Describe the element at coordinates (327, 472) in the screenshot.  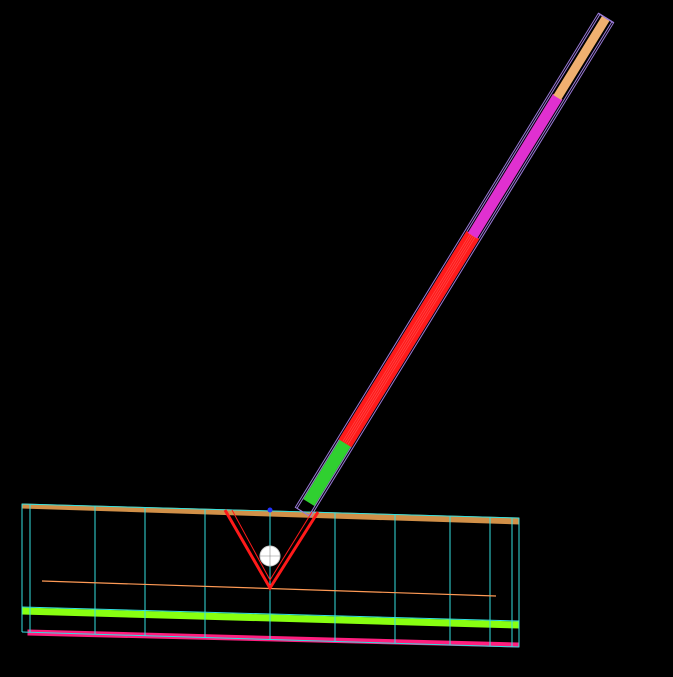
I see `rod-lower-segment` at that location.